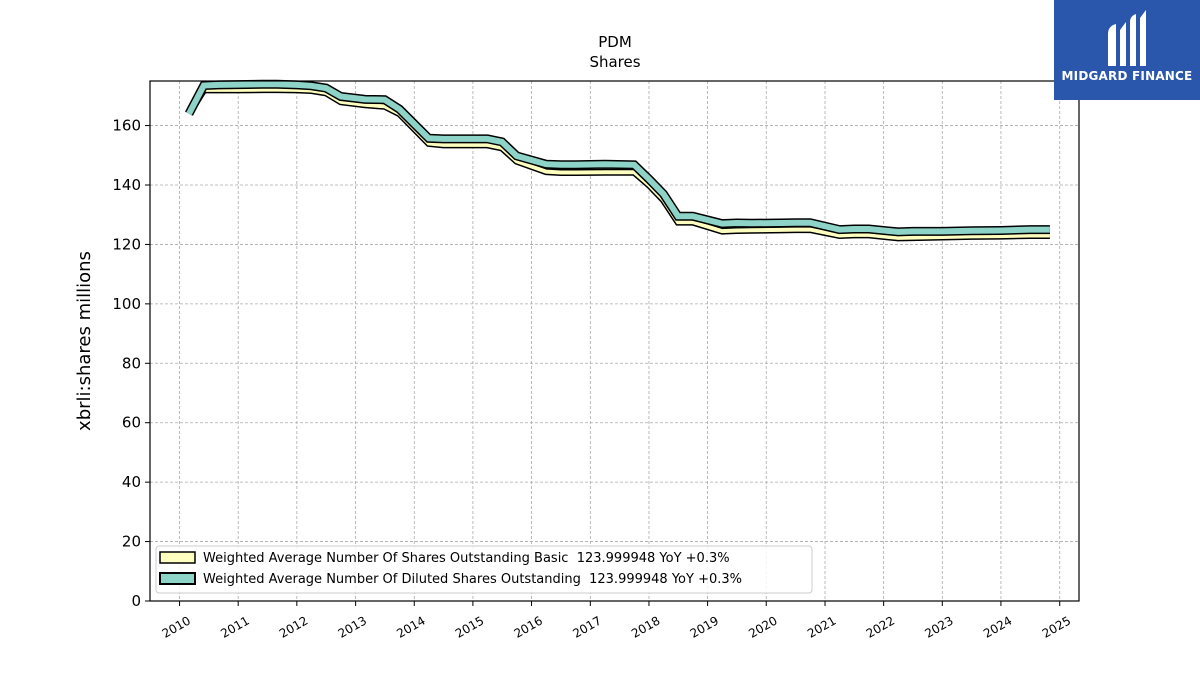 This screenshot has width=1200, height=675. I want to click on x-tick-label: 2017, so click(586, 626).